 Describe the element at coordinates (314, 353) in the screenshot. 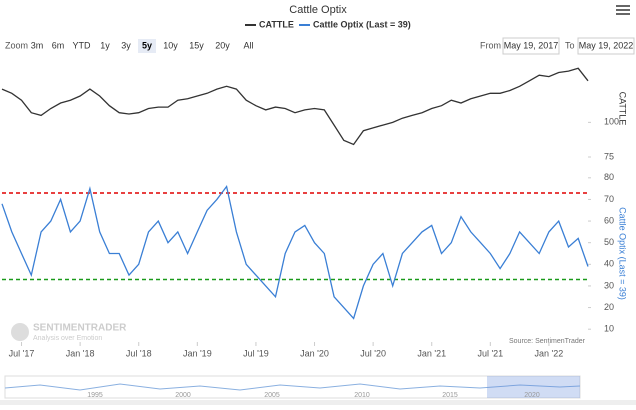

I see `x-tick-label: Jan '20` at that location.